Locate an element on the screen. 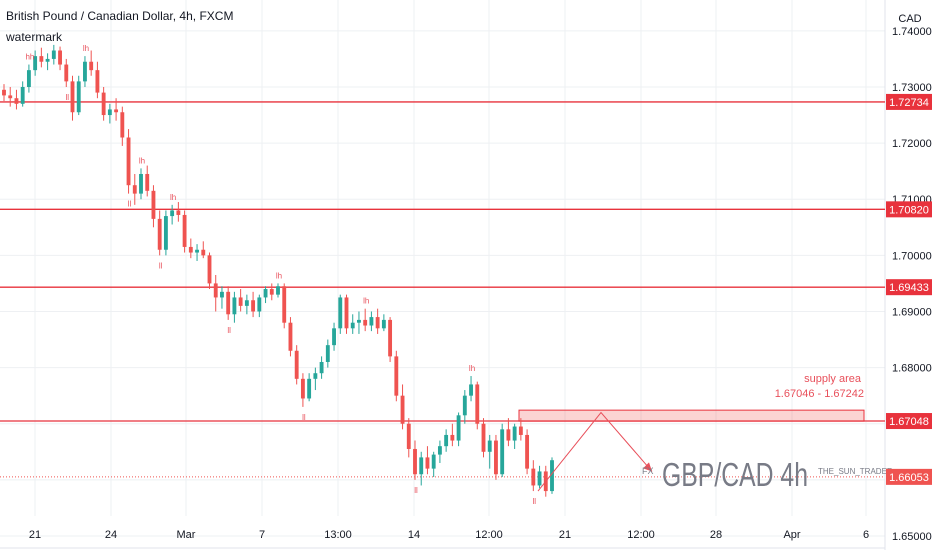 This screenshot has height=550, width=932. x-axis-labels: 21 24 Mar 7 13:00 14 12:00 21 12:00 28 Apr 6 is located at coordinates (449, 535).